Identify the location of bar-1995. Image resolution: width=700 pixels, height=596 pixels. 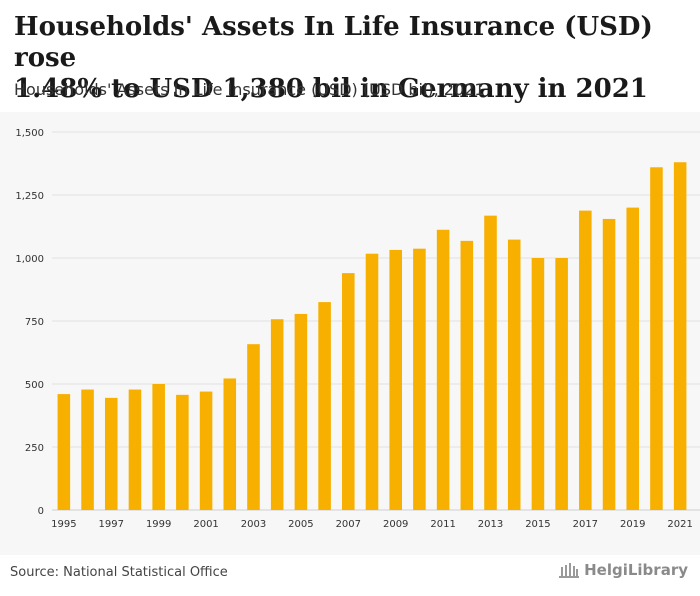
(64, 452).